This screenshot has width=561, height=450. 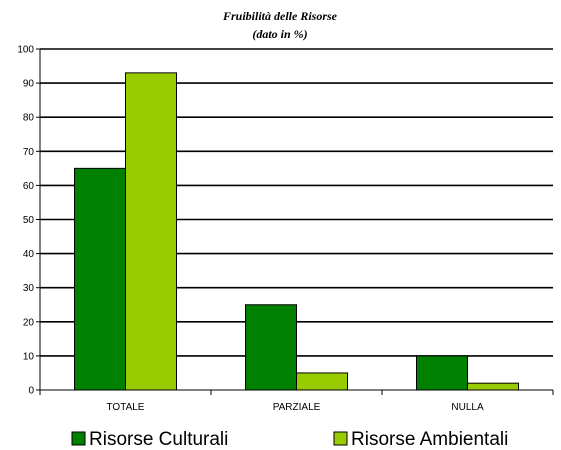 I want to click on y-tick-label: 80, so click(x=29, y=118).